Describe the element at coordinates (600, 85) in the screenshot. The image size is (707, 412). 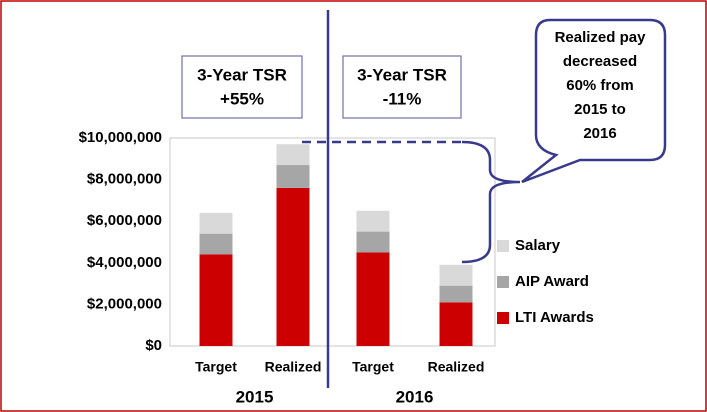
I see `callout-text: 60% from` at that location.